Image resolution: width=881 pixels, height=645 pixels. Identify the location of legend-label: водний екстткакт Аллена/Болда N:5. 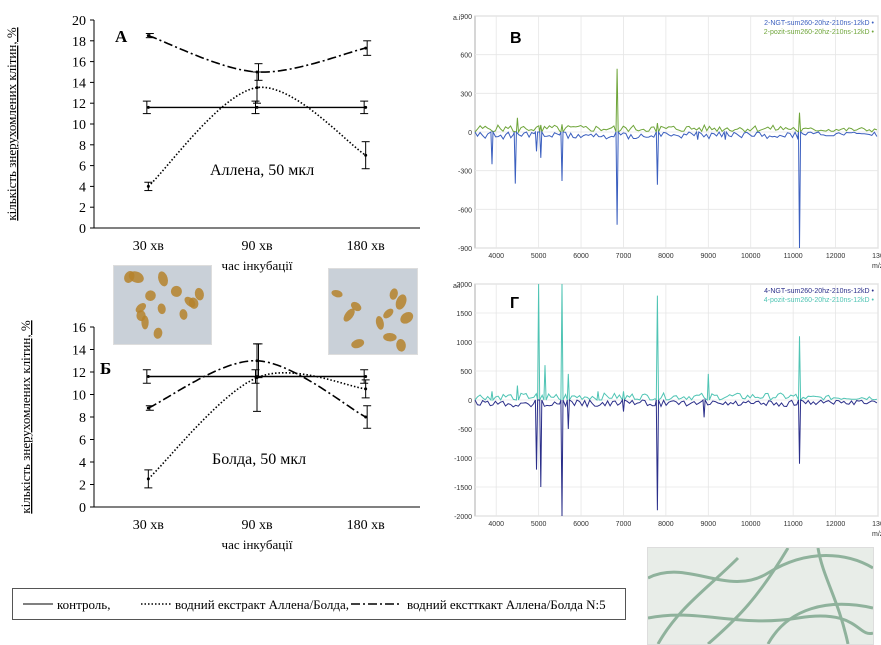
(506, 604).